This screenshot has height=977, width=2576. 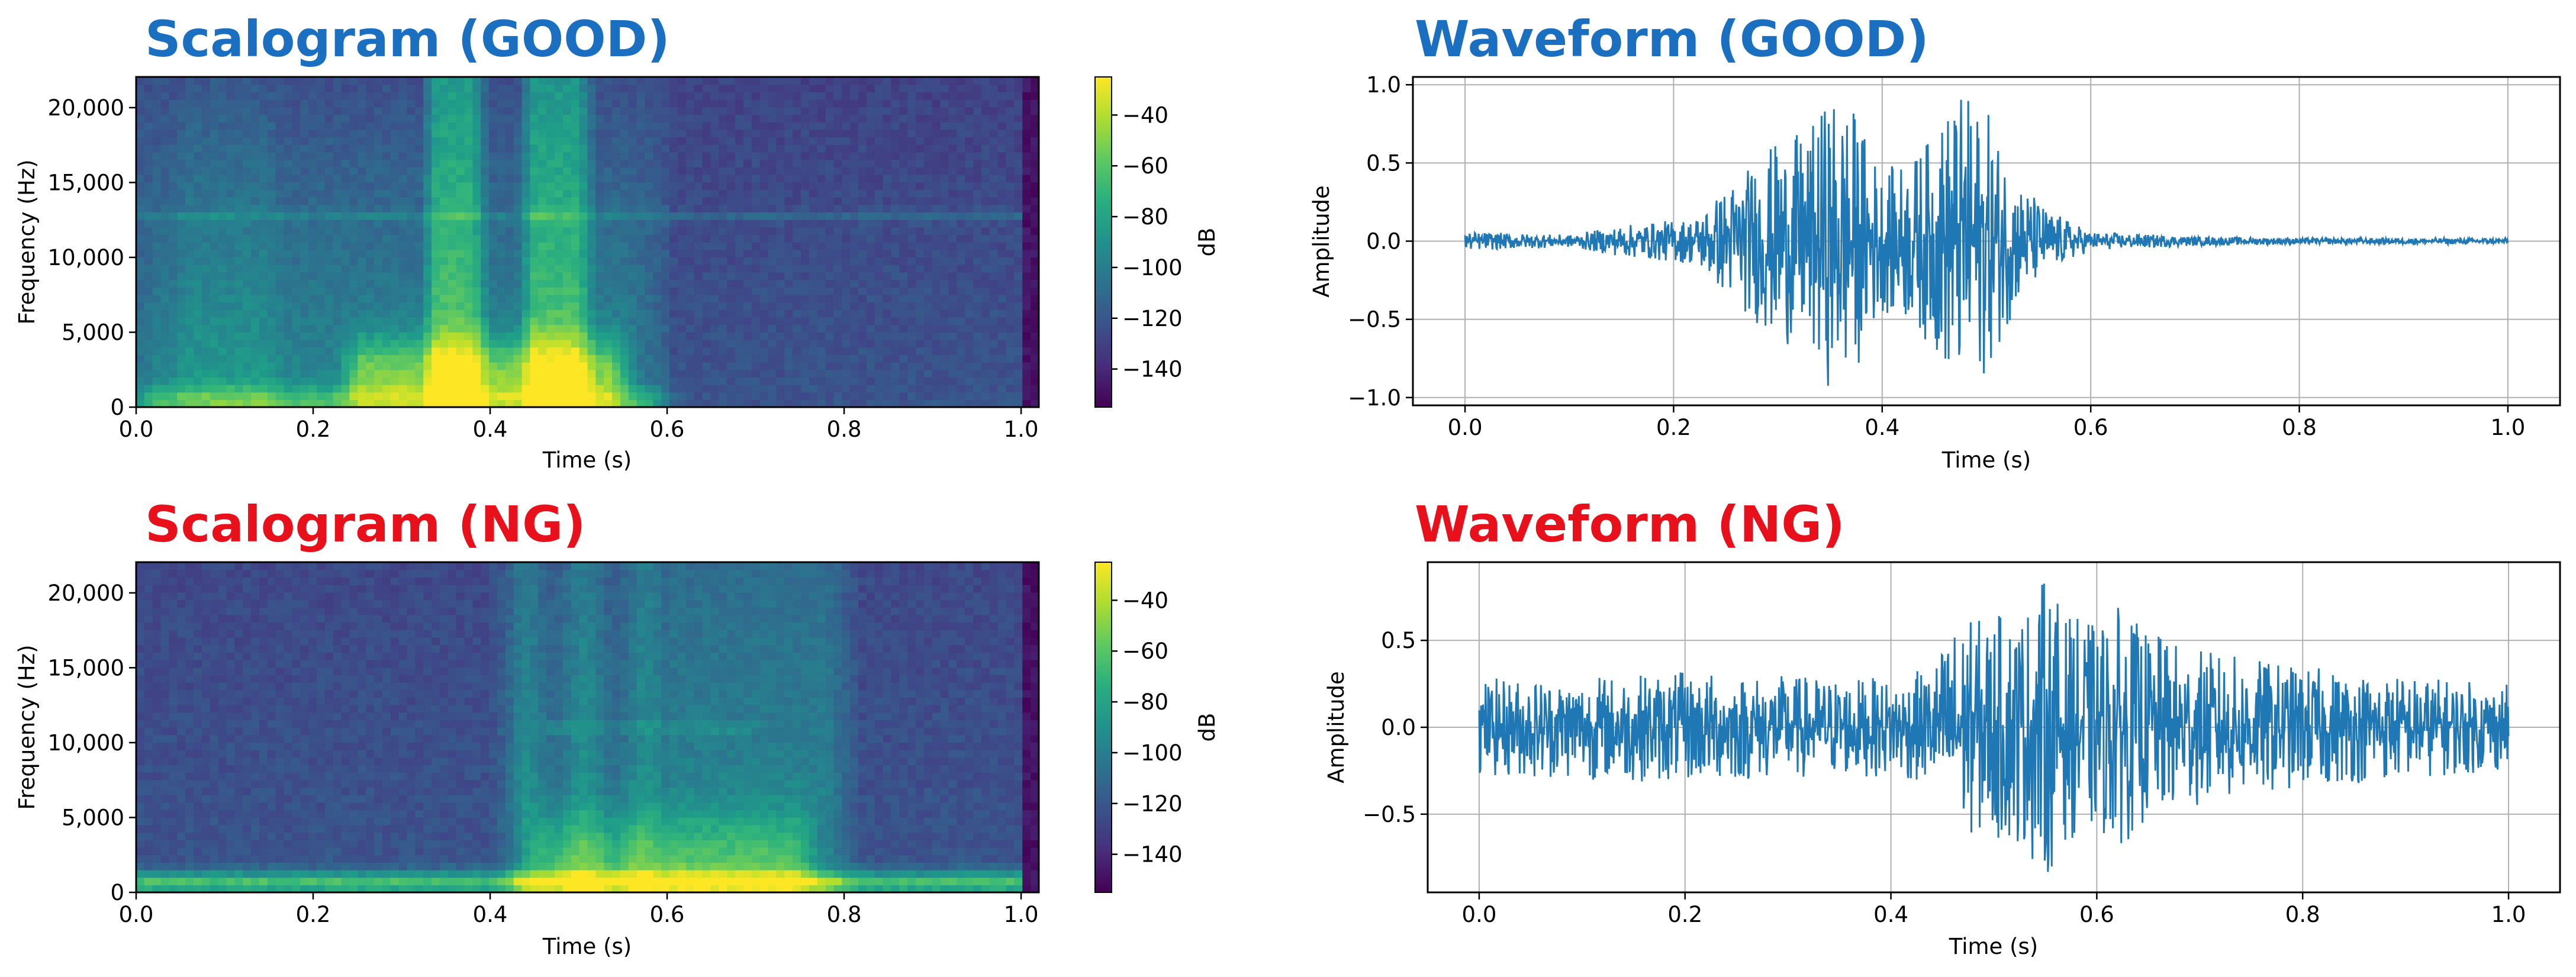 What do you see at coordinates (148, 761) in the screenshot?
I see `scalogram-ng-heatmap-cell` at bounding box center [148, 761].